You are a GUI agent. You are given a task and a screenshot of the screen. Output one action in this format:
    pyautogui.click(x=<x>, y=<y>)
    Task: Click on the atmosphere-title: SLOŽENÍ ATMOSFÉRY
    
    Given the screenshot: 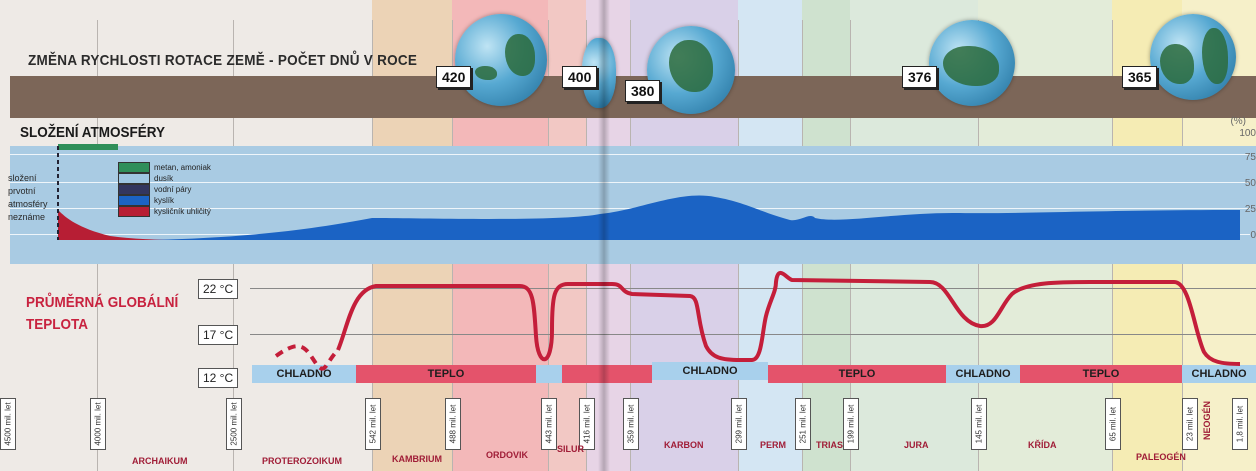 What is the action you would take?
    pyautogui.click(x=93, y=132)
    